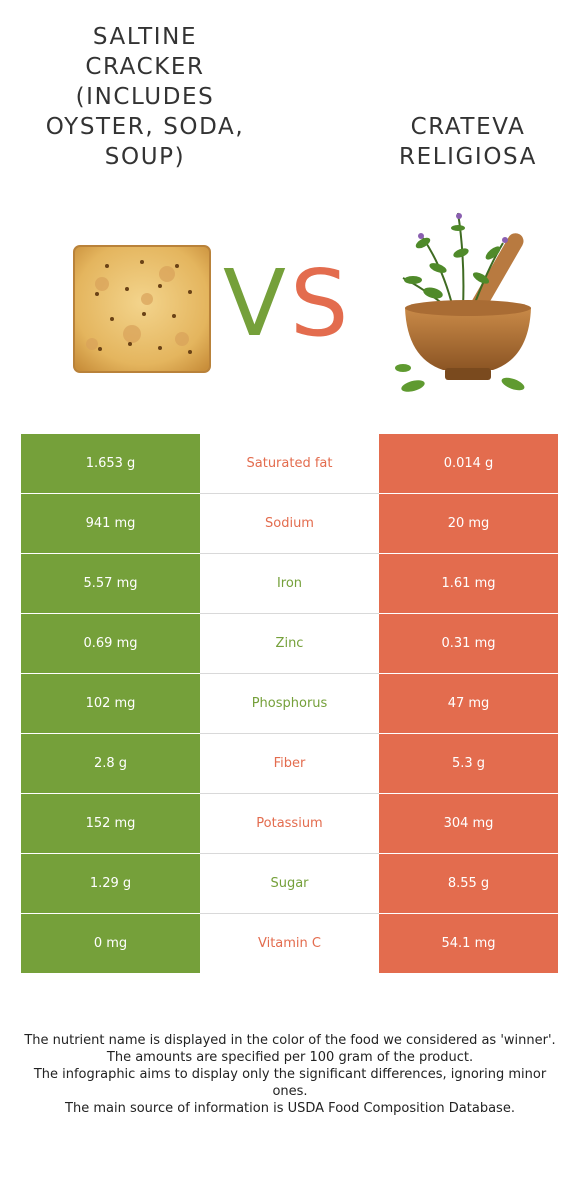  What do you see at coordinates (142, 309) in the screenshot?
I see `saltine-cracker-image` at bounding box center [142, 309].